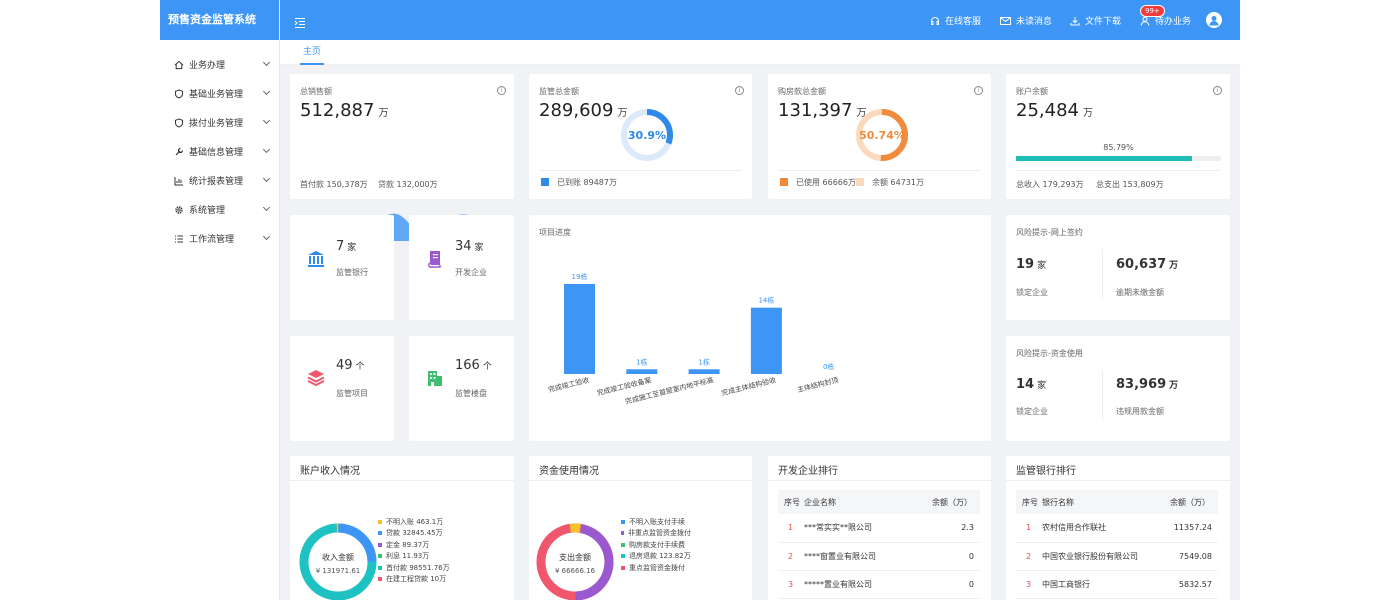  Describe the element at coordinates (179, 65) in the screenshot. I see `home-icon` at that location.